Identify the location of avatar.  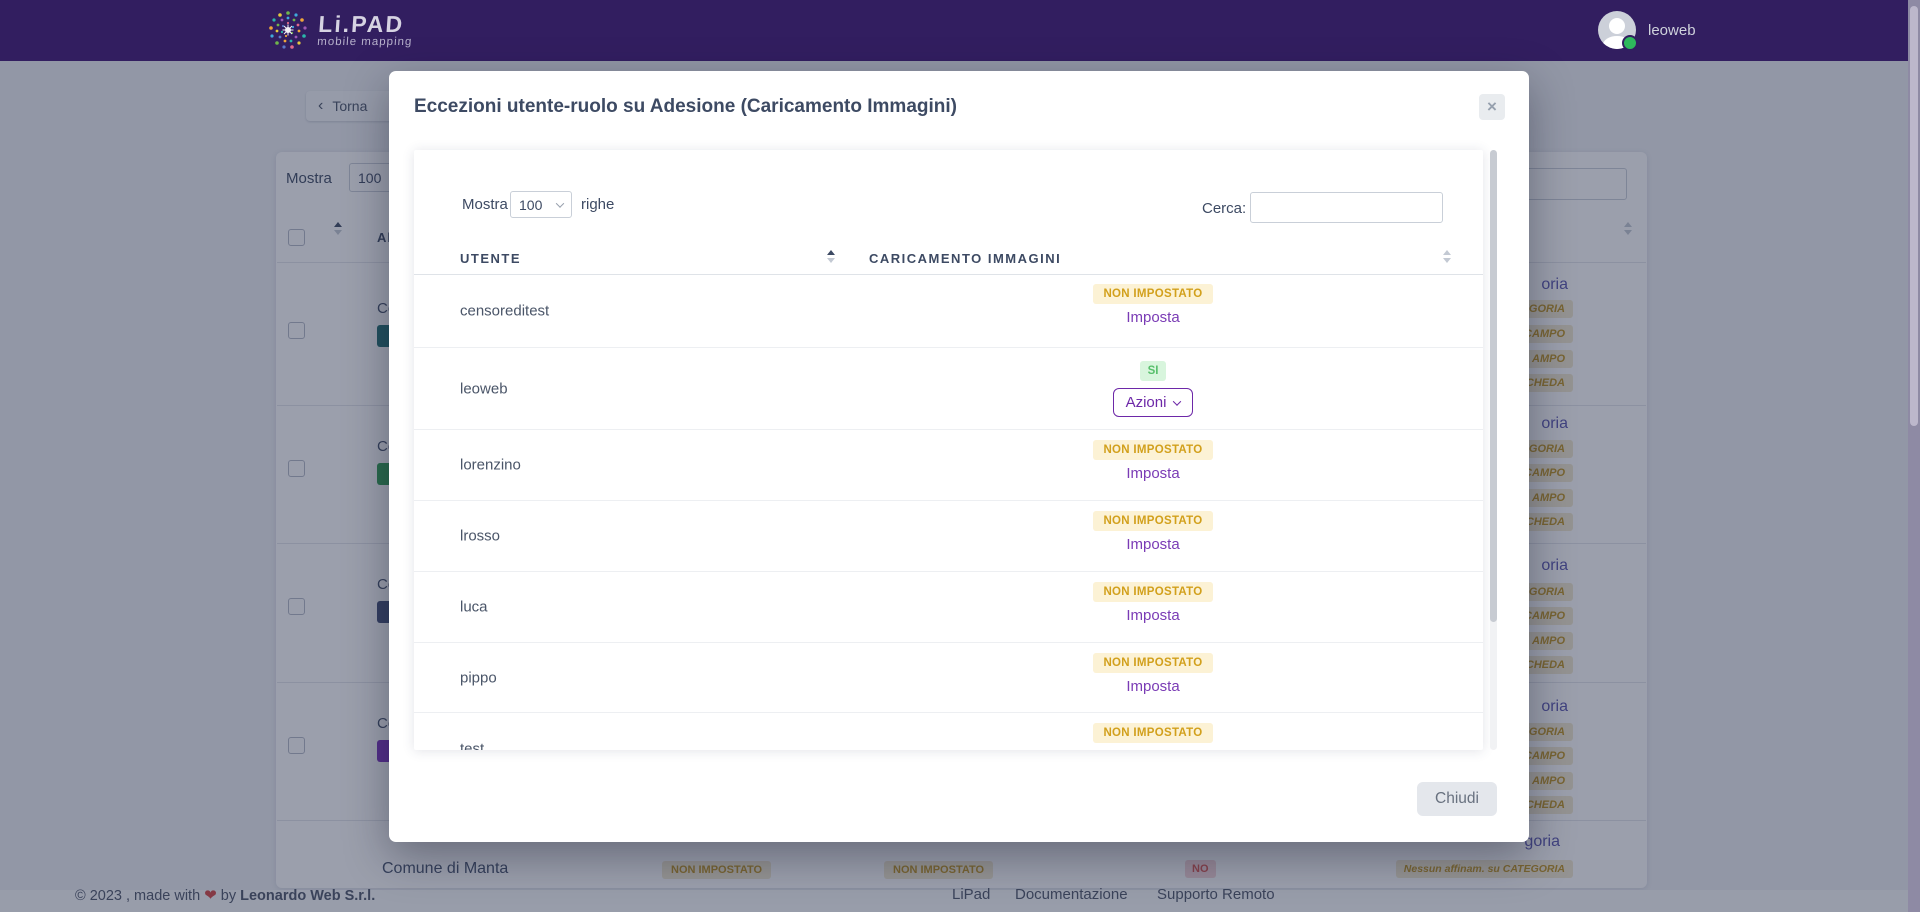
(1618, 31).